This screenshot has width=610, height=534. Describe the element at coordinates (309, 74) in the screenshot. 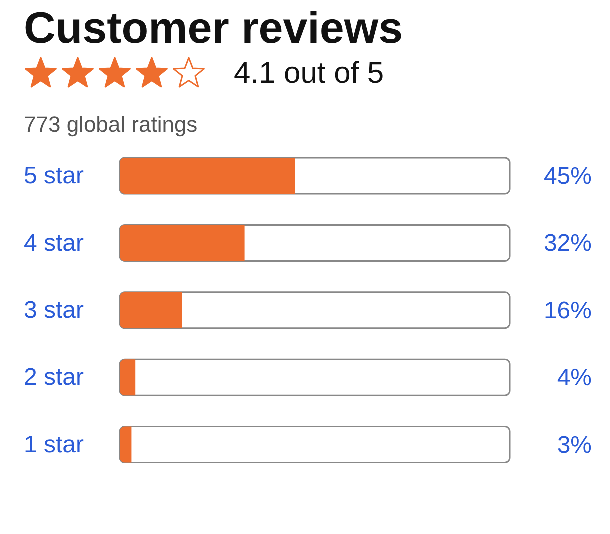

I see `chart-subtitle: 4.1 out of 5` at that location.